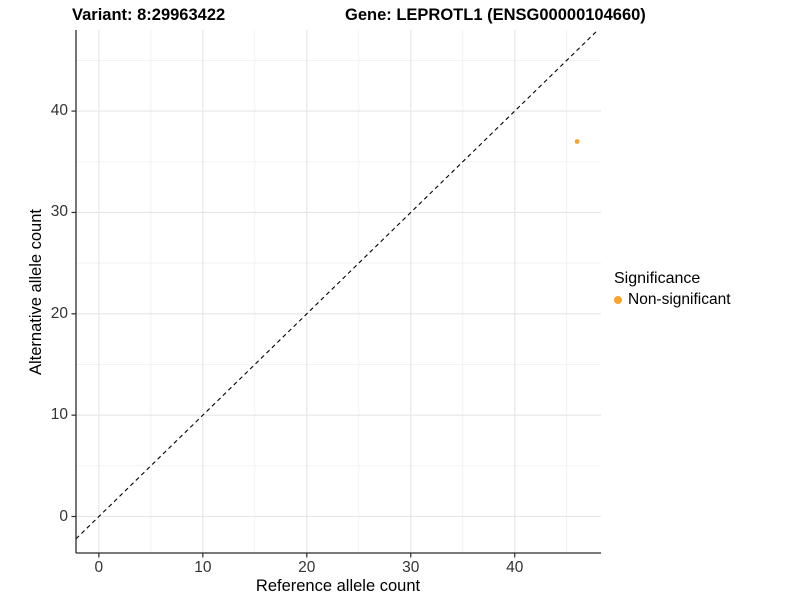  Describe the element at coordinates (59, 415) in the screenshot. I see `y-tick-label-10: 10` at that location.